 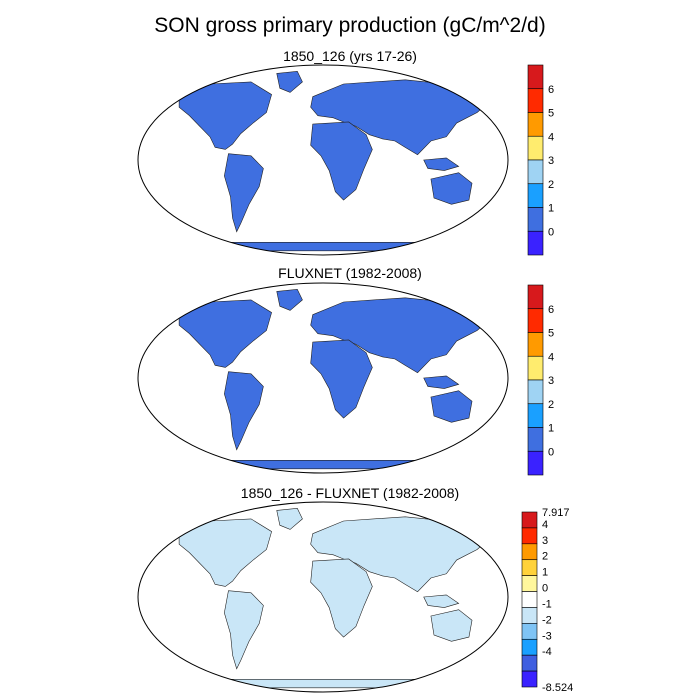 I want to click on colorbar-tick-label: -3, so click(x=547, y=636).